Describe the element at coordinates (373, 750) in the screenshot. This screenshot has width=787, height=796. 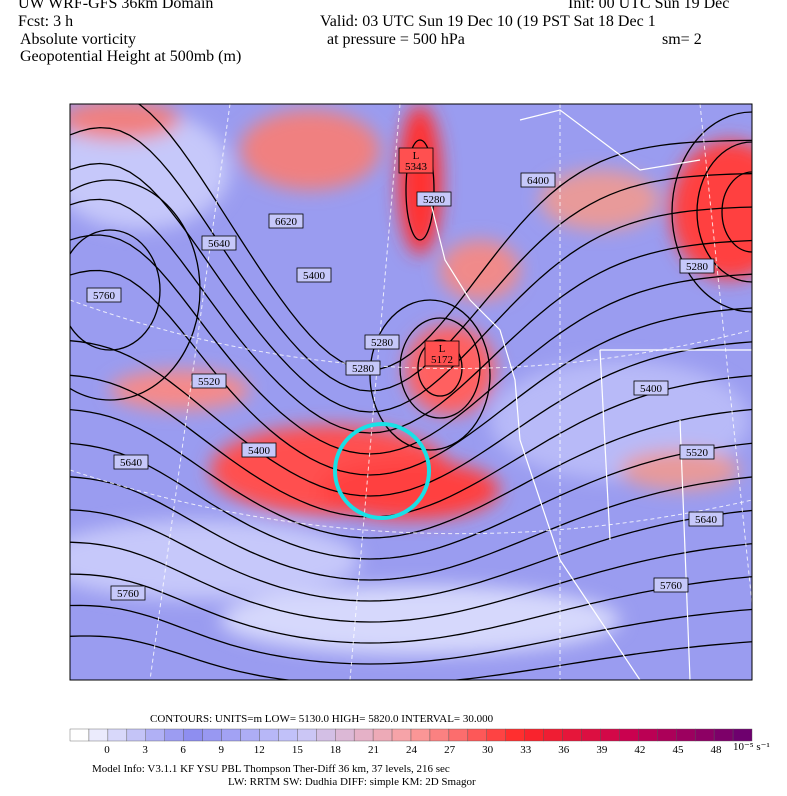
I see `colorbar-tick-label: 21` at that location.